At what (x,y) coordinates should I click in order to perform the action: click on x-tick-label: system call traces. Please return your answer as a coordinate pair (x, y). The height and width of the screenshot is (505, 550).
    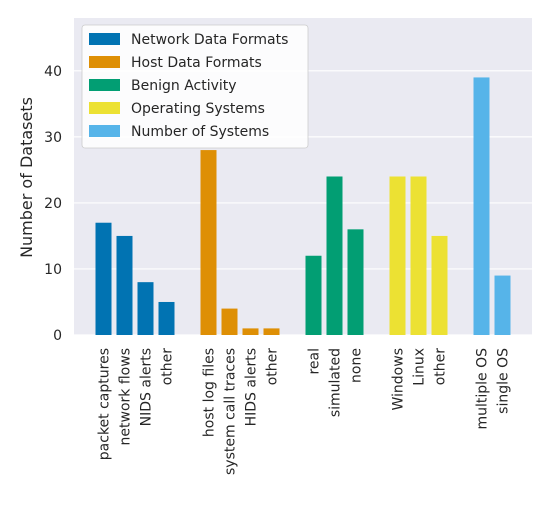
    Looking at the image, I should click on (231, 411).